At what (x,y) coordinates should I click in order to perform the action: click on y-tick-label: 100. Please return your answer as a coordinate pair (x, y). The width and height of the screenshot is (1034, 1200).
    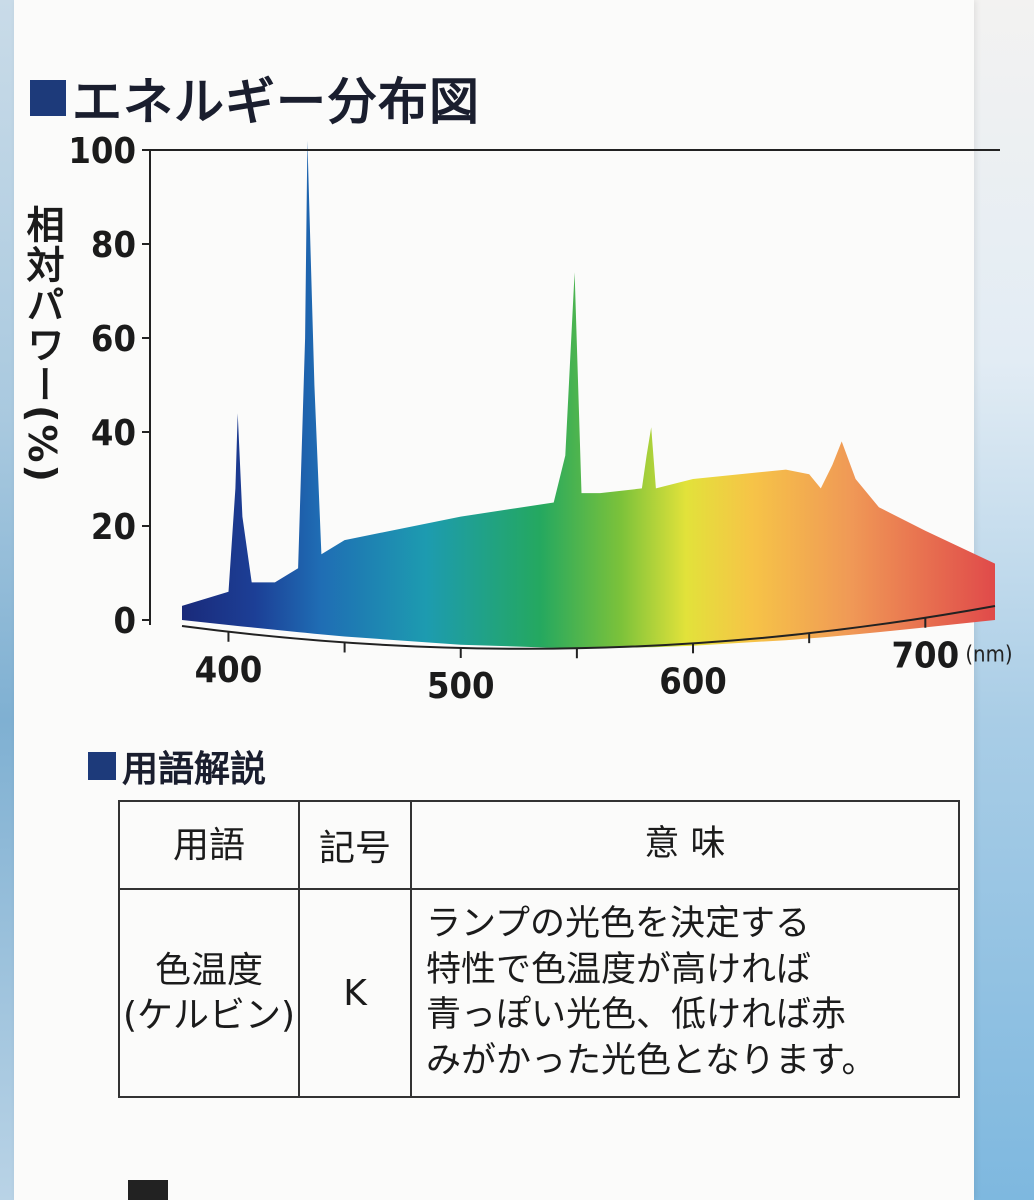
    Looking at the image, I should click on (102, 151).